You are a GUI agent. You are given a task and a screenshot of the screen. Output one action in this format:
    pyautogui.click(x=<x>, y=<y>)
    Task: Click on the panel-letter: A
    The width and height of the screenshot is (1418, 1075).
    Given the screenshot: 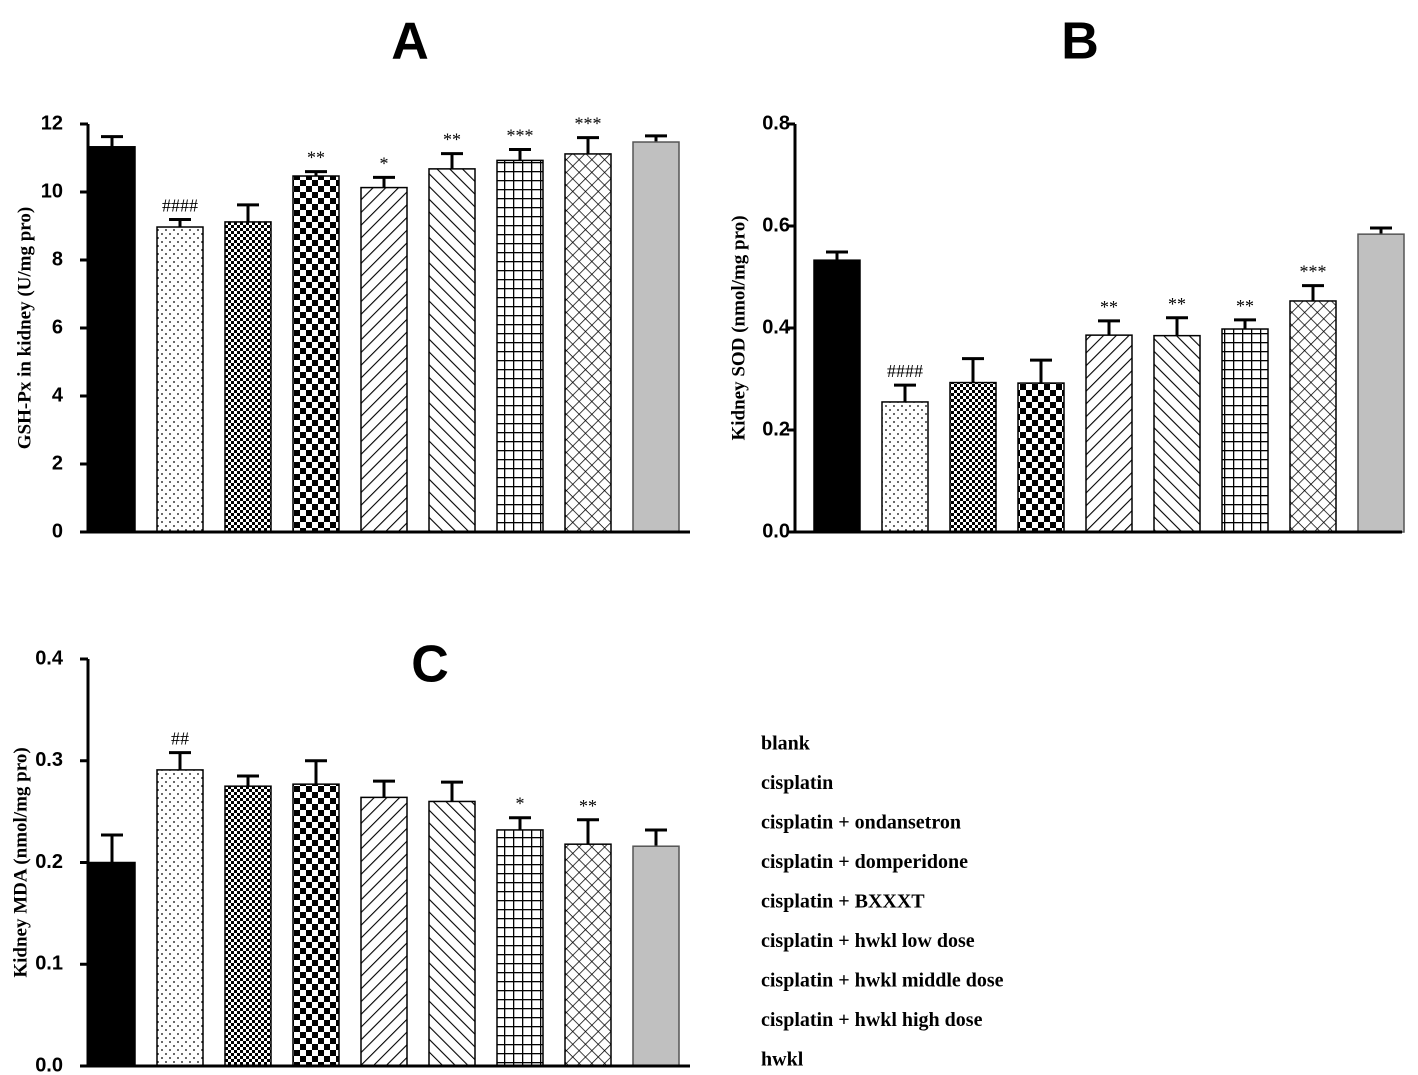 What is the action you would take?
    pyautogui.click(x=410, y=42)
    